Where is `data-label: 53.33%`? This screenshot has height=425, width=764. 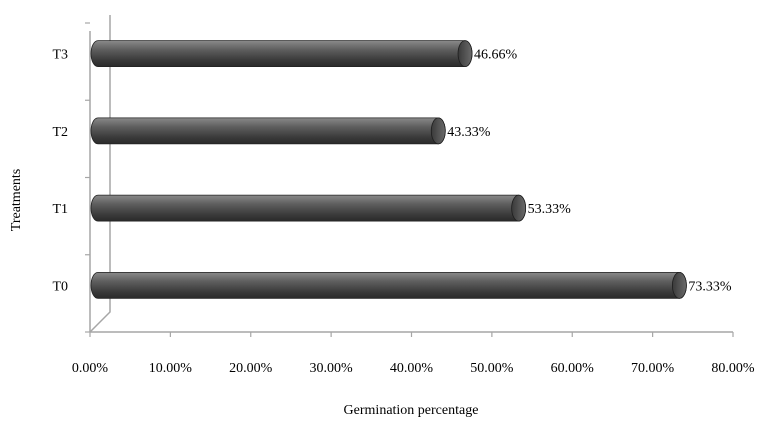
data-label: 53.33% is located at coordinates (550, 209).